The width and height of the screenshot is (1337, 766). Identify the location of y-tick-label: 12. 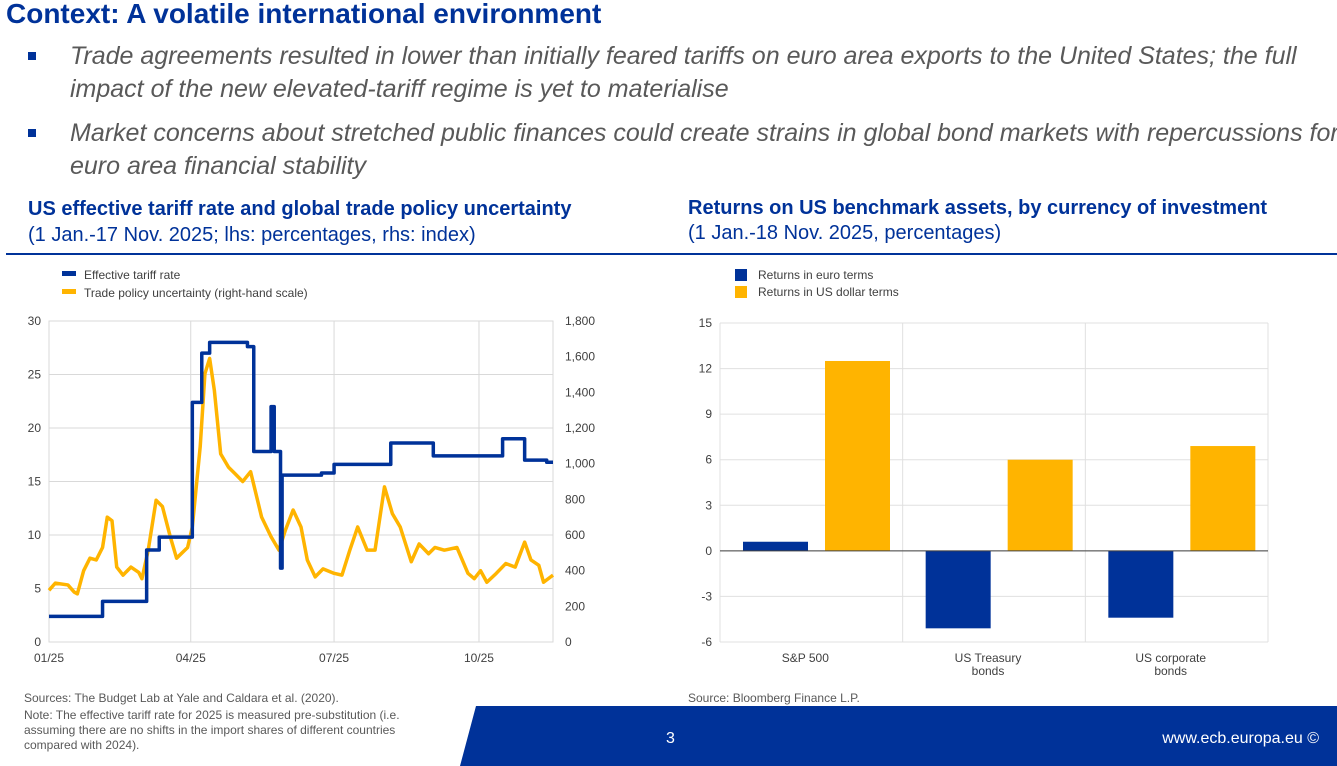
(706, 369).